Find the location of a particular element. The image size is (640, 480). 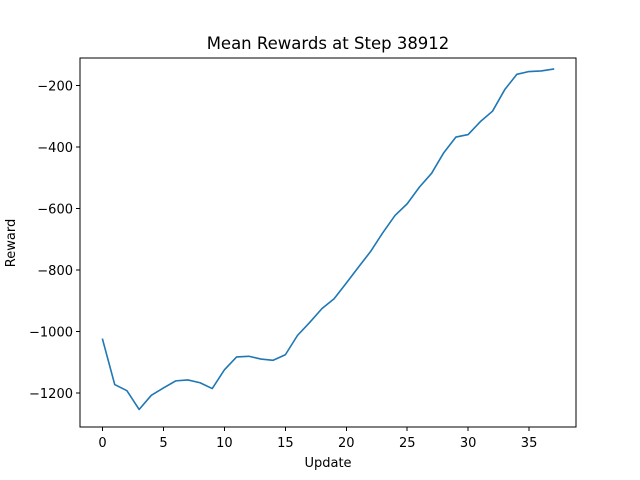

y-tick-label: −200 is located at coordinates (55, 87).